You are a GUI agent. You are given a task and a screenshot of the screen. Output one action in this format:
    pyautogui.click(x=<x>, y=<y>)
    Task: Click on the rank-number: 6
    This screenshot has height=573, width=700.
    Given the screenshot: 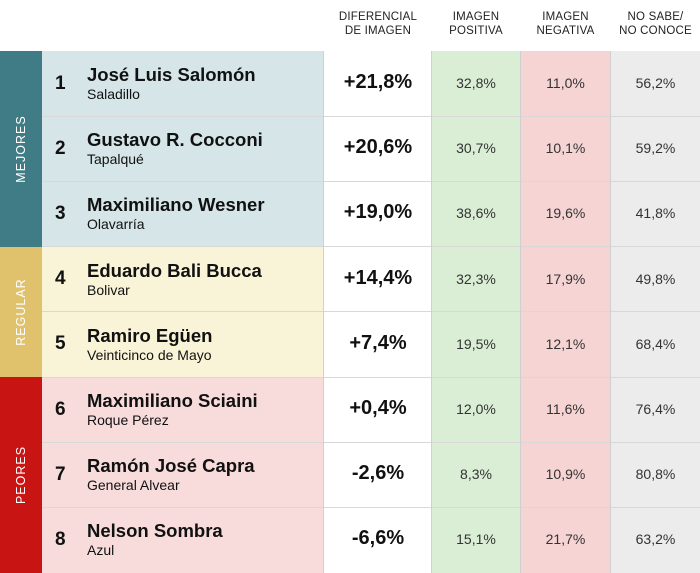 What is the action you would take?
    pyautogui.click(x=60, y=409)
    